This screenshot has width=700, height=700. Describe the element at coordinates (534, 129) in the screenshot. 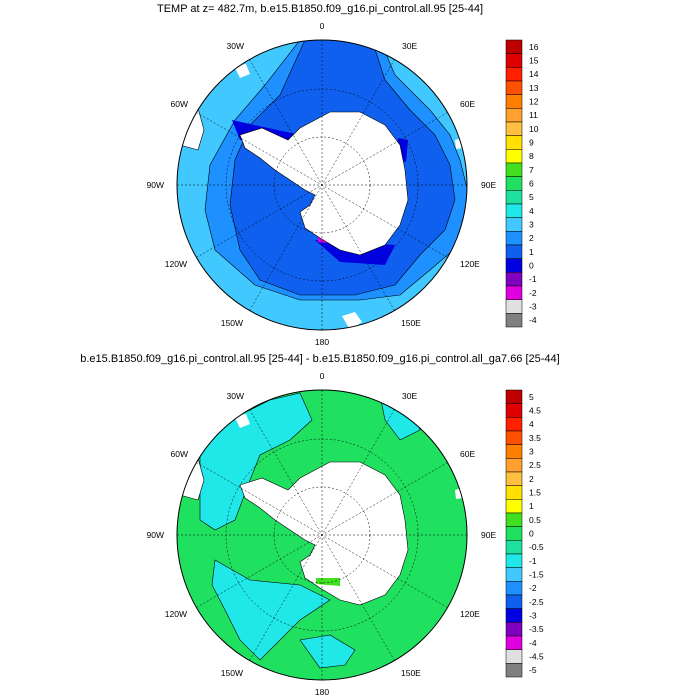

I see `map1-colorbar-tick-label: 10` at that location.